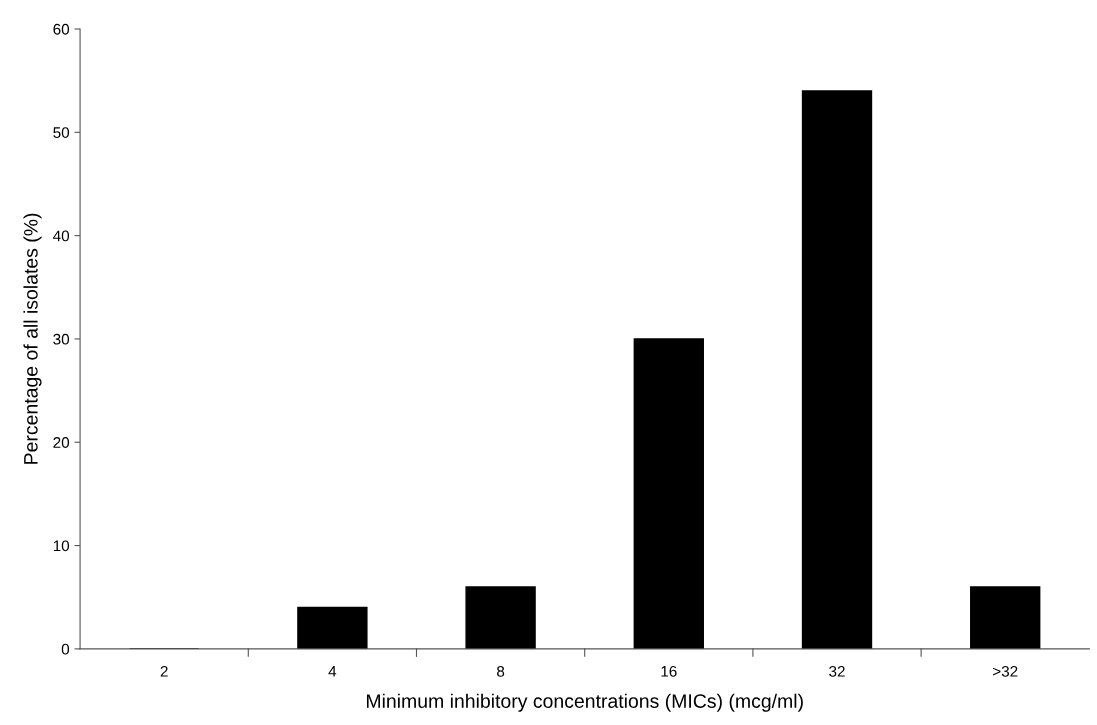  I want to click on y-tick-label: 60, so click(61, 29).